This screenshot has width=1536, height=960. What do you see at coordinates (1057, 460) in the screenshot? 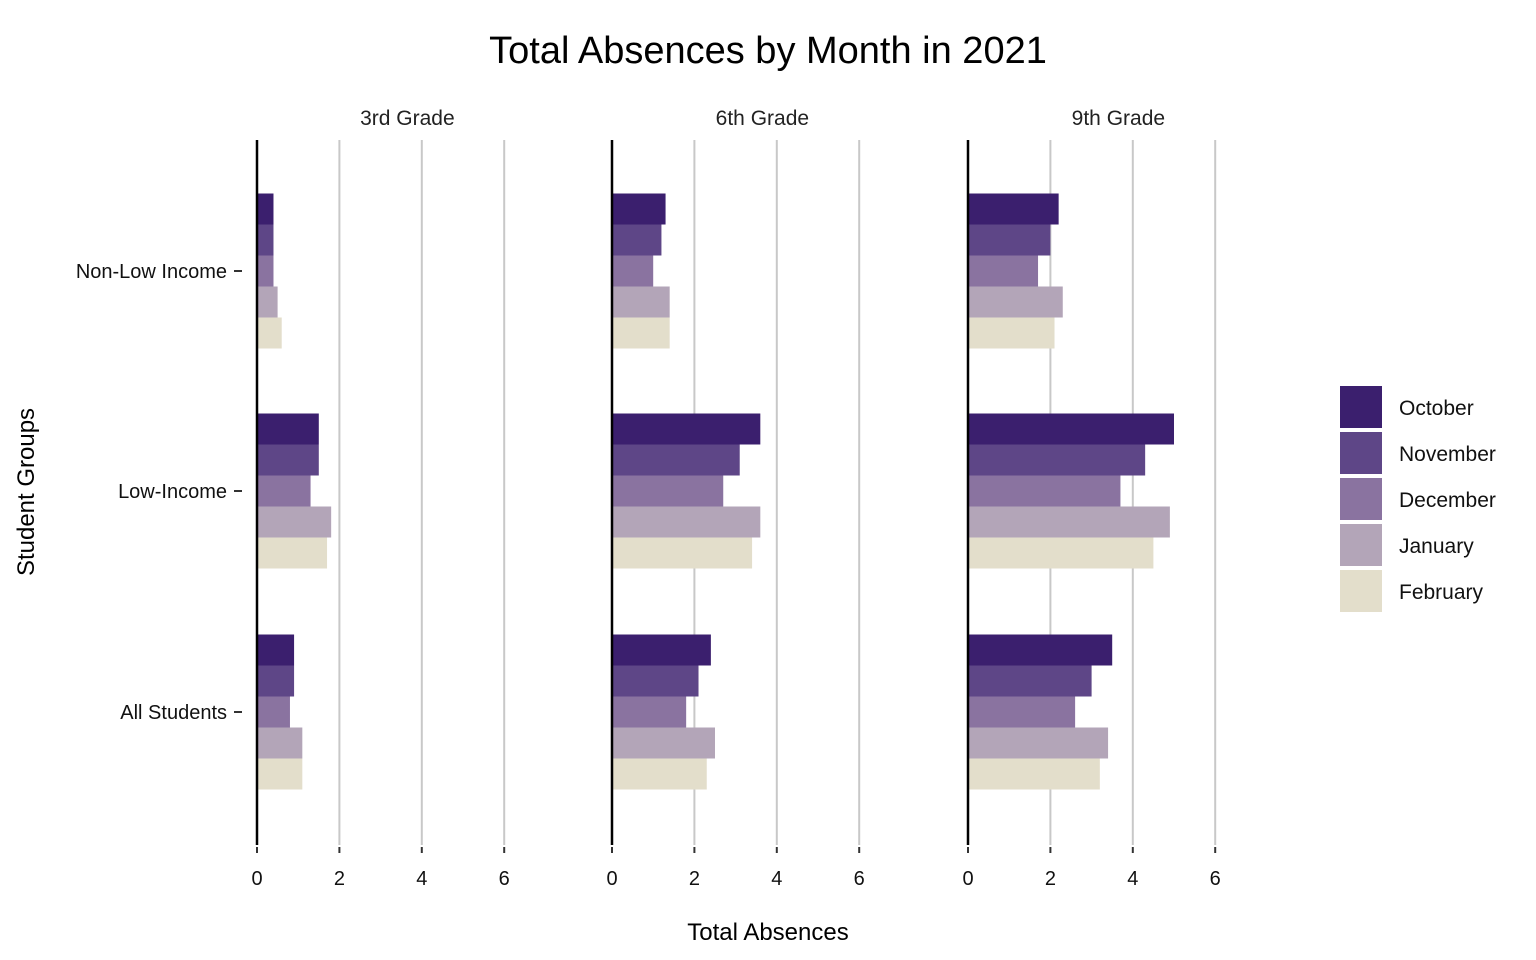
I see `bar-9th-grade-low-income-november` at bounding box center [1057, 460].